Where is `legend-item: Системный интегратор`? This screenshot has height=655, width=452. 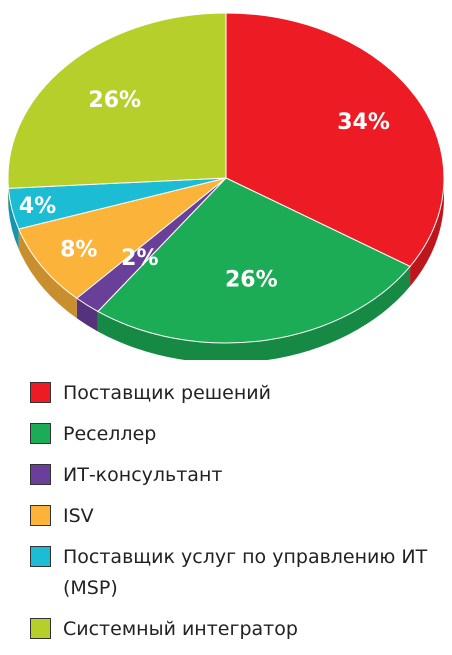
legend-item: Системный интегратор is located at coordinates (235, 629).